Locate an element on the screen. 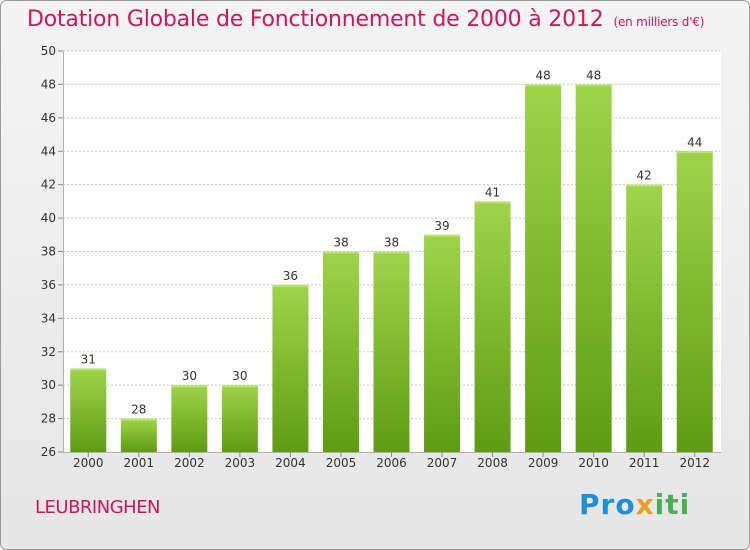 The image size is (750, 550). bar-2000 is located at coordinates (88, 410).